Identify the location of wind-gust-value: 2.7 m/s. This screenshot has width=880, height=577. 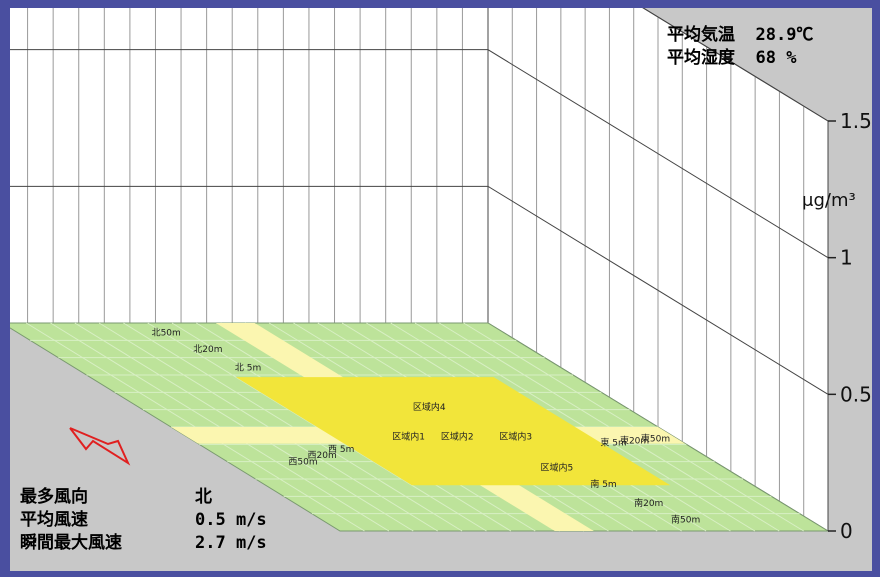
(231, 543).